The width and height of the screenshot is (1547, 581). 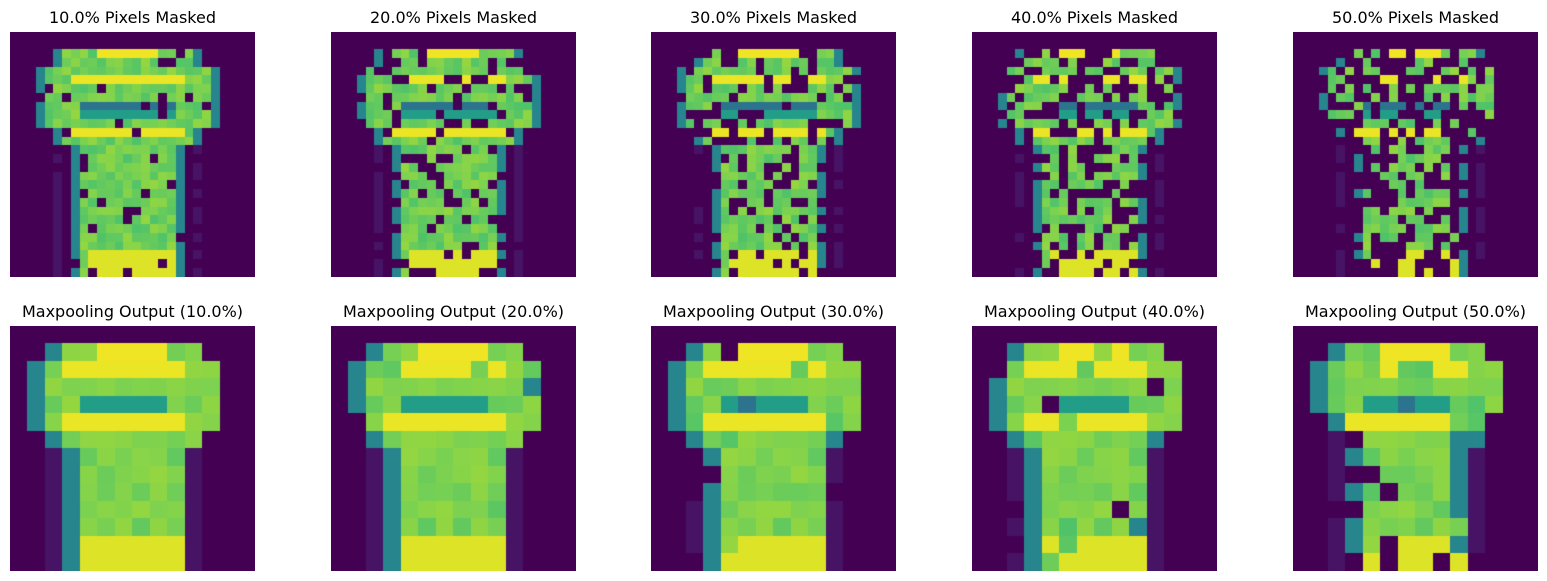 I want to click on panel-masked-50: 50.0% Pixels Masked, so click(x=1415, y=141).